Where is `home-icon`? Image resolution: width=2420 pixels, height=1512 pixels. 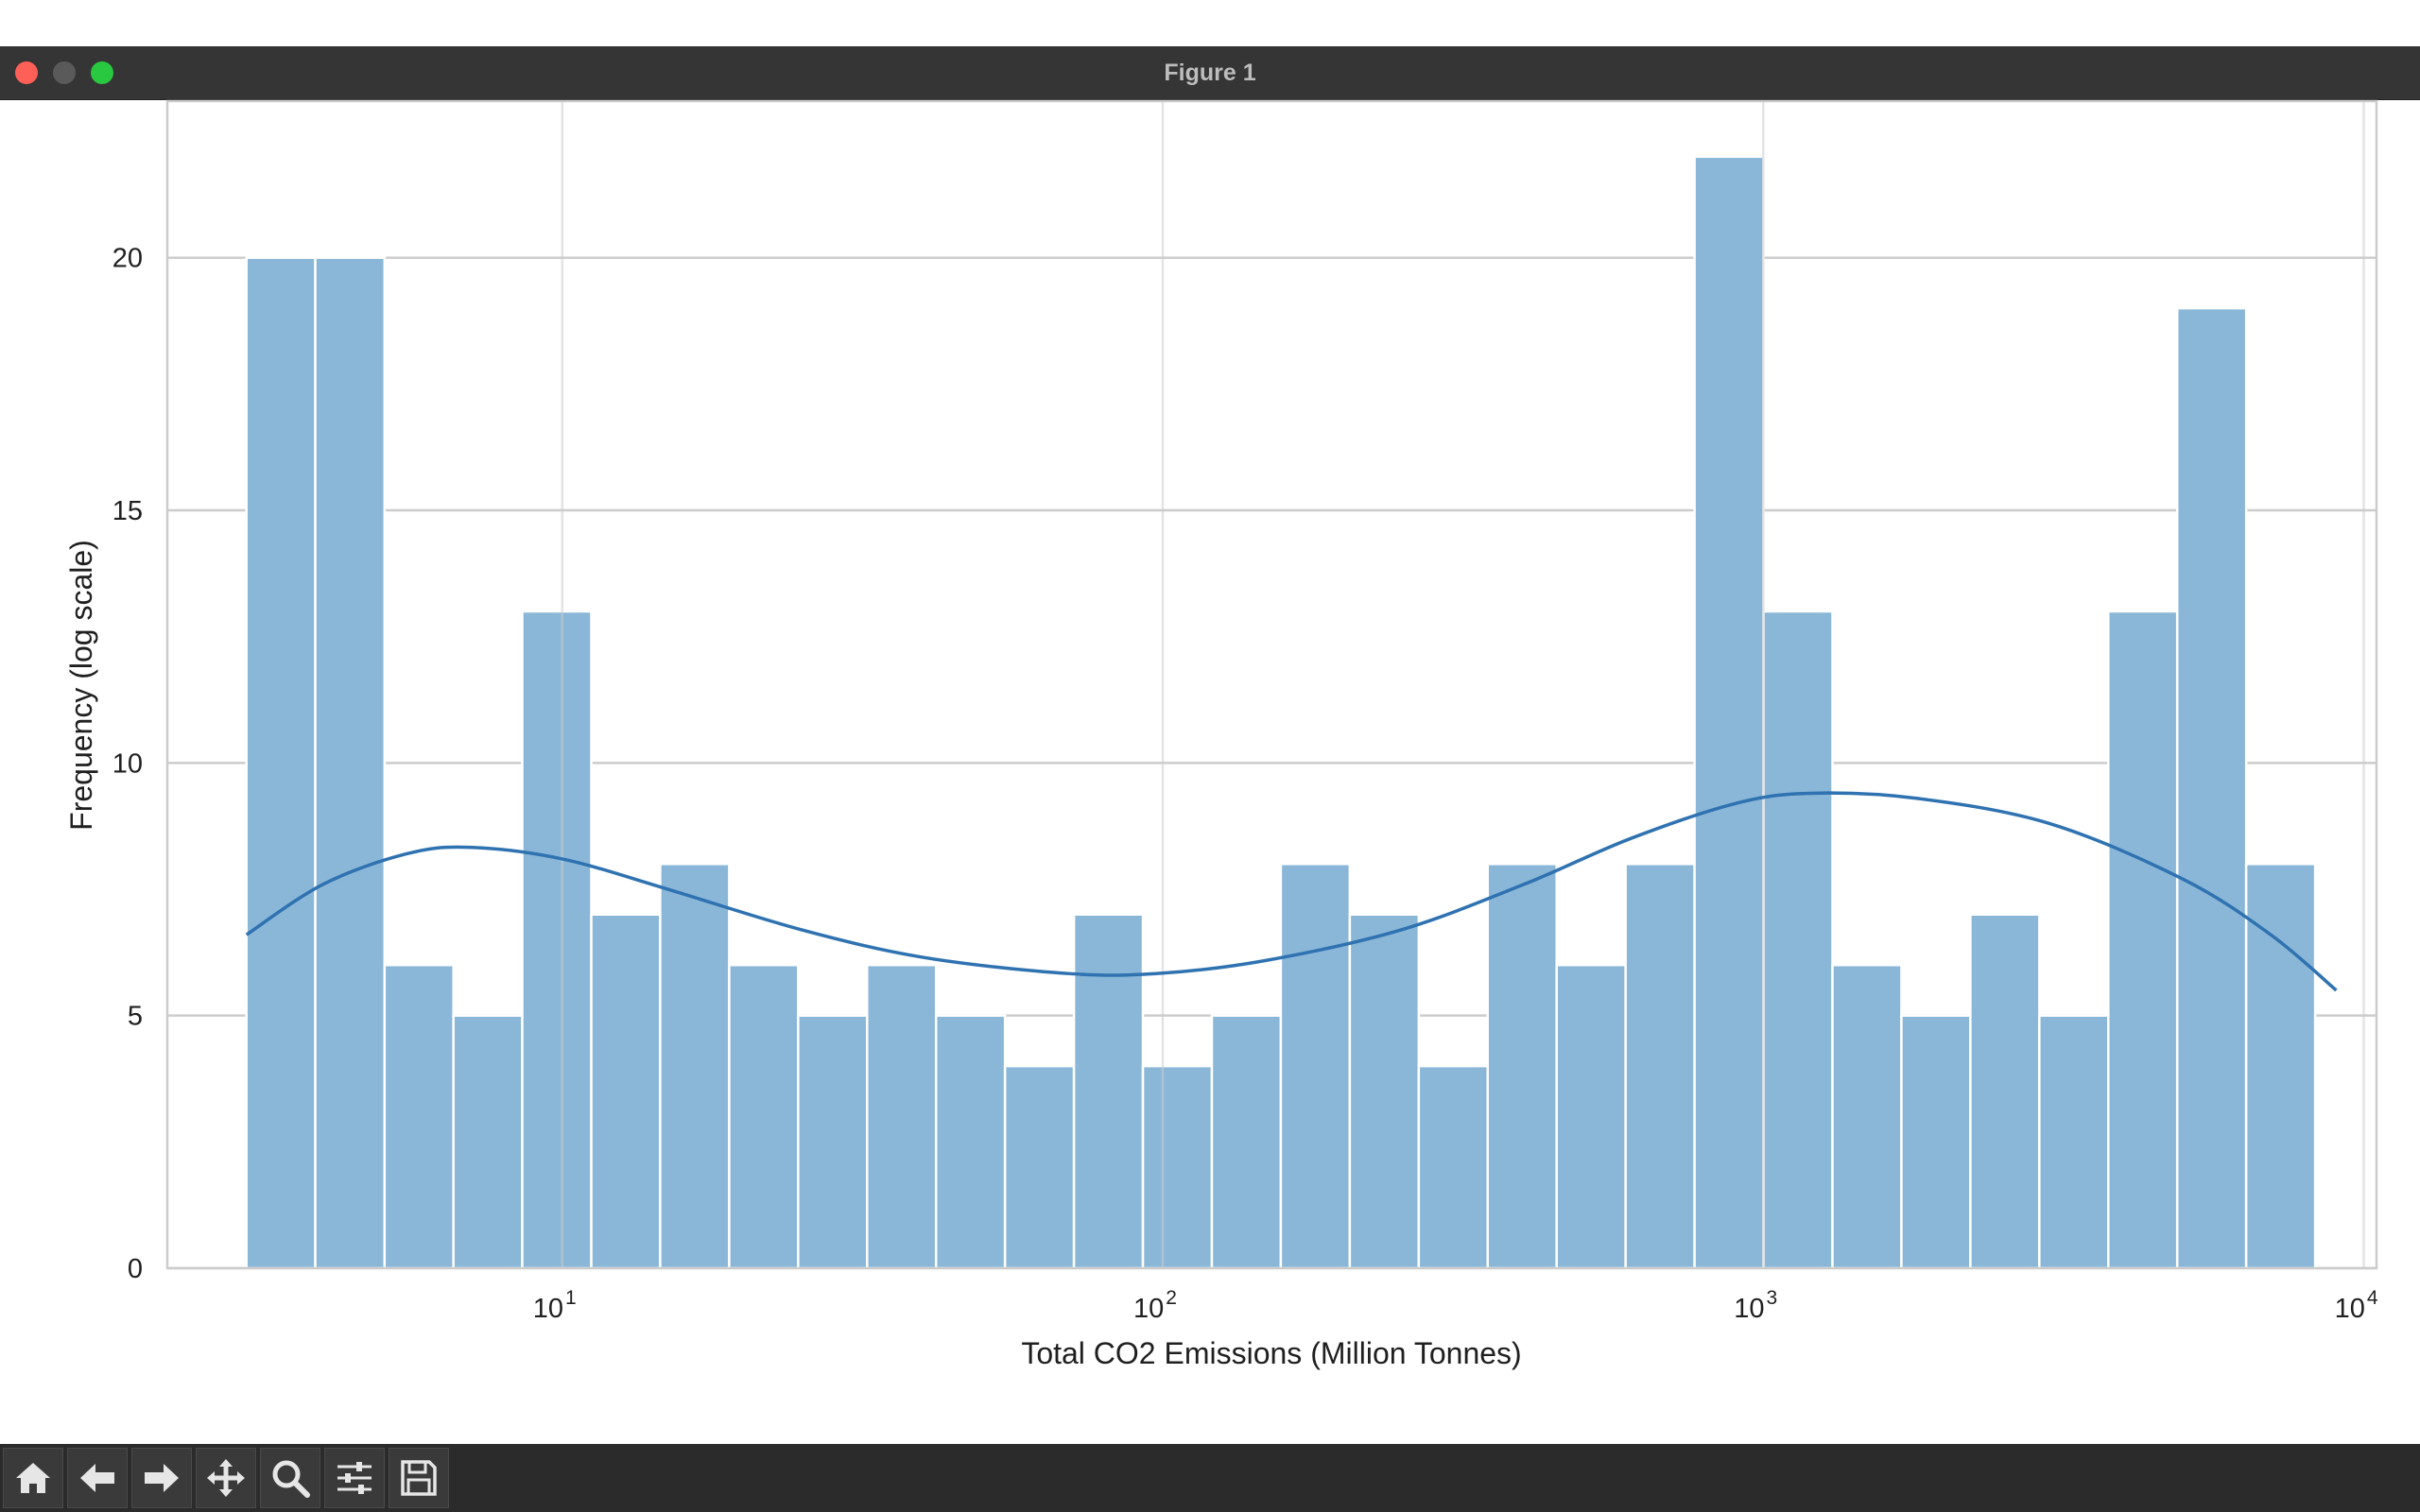
home-icon is located at coordinates (33, 1478).